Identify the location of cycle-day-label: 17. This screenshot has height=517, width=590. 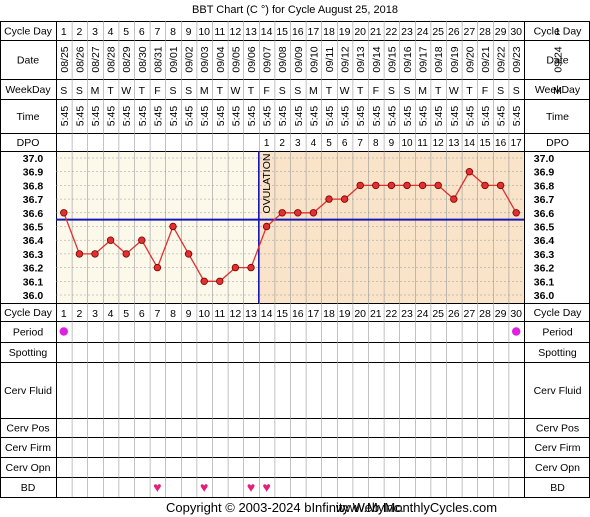
(314, 314).